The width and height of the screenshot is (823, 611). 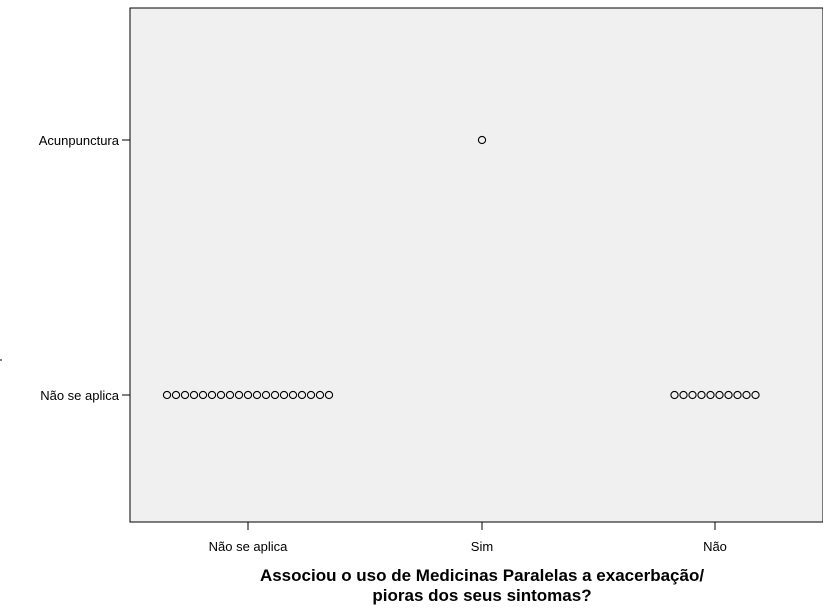 I want to click on x-tick-label-sim: Sim, so click(x=482, y=546).